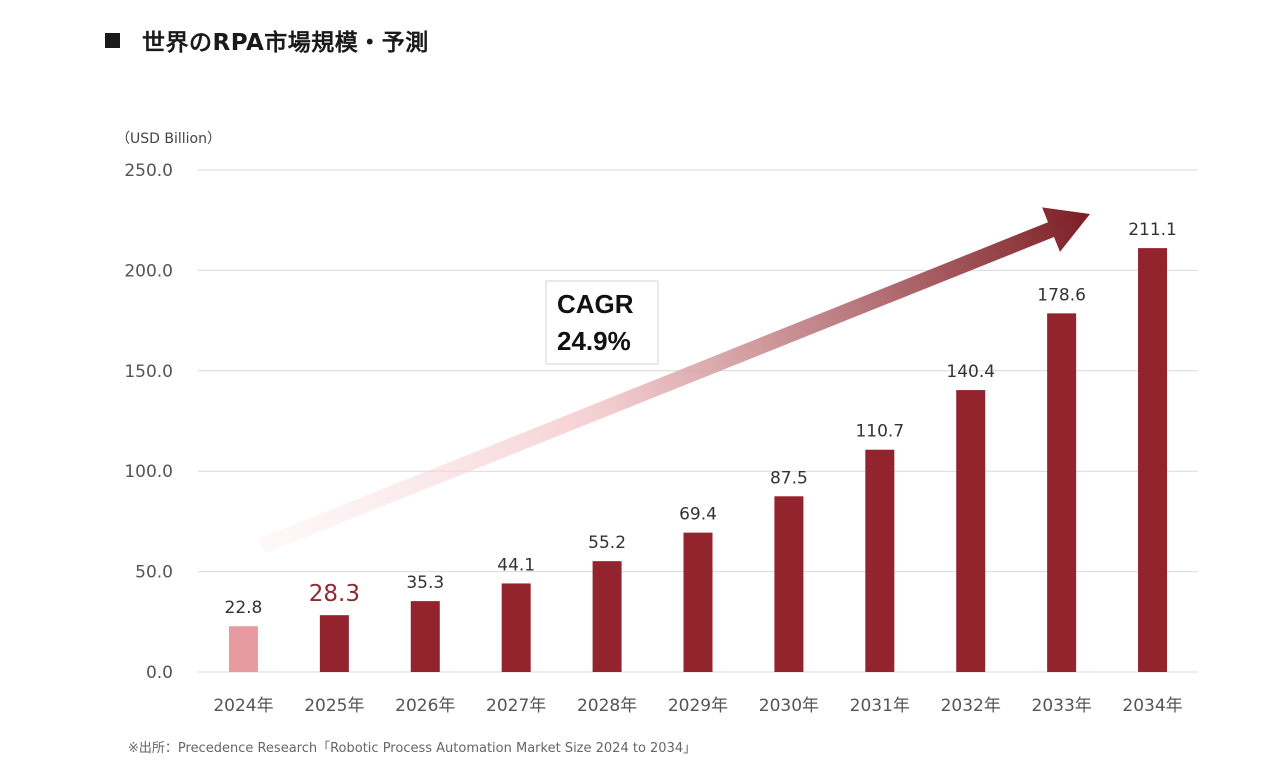 The image size is (1280, 776). Describe the element at coordinates (516, 565) in the screenshot. I see `data-label: 44.1` at that location.